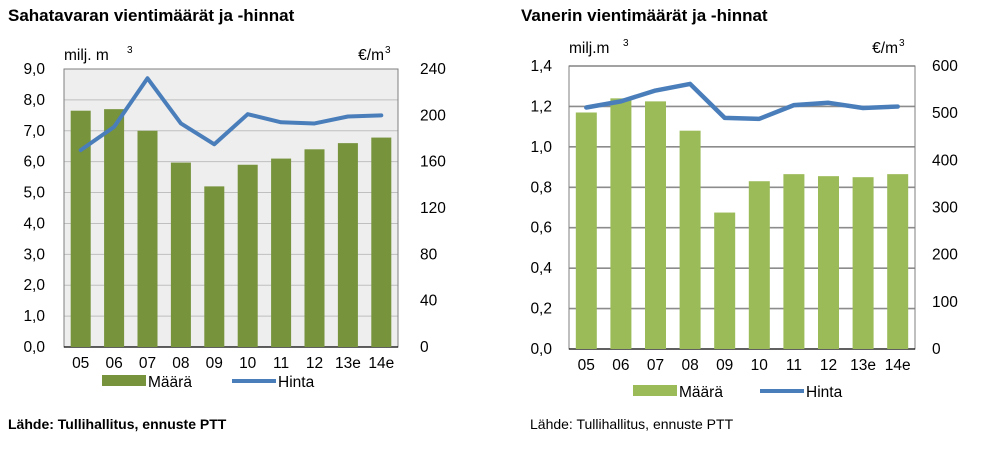 This screenshot has height=458, width=996. Describe the element at coordinates (34, 223) in the screenshot. I see `y-tick-label-left: 4,0` at that location.